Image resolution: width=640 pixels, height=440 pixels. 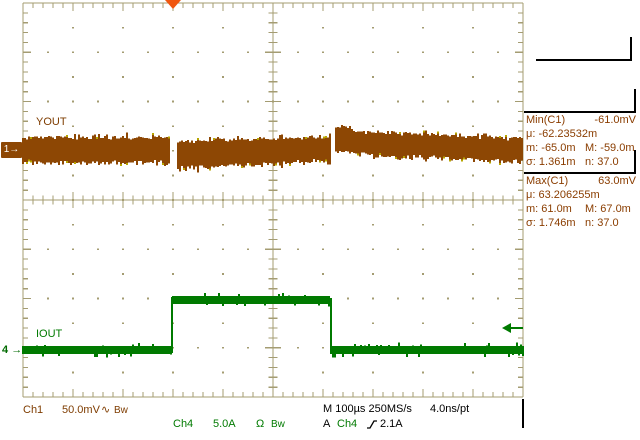 What do you see at coordinates (546, 120) in the screenshot?
I see `measurement-title: Min(C1)` at bounding box center [546, 120].